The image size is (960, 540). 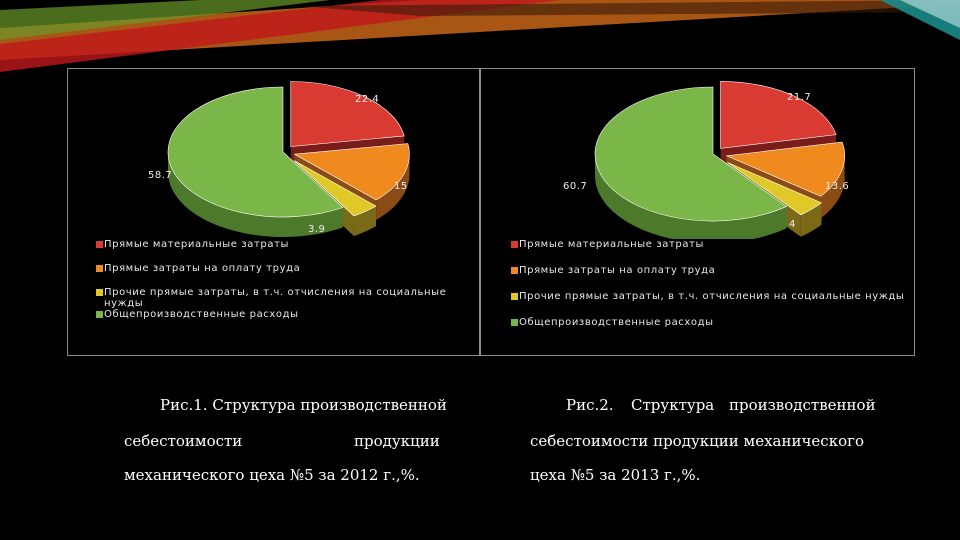 I want to click on caption-line: цеха №5 за 2013 г.,%., so click(x=615, y=475).